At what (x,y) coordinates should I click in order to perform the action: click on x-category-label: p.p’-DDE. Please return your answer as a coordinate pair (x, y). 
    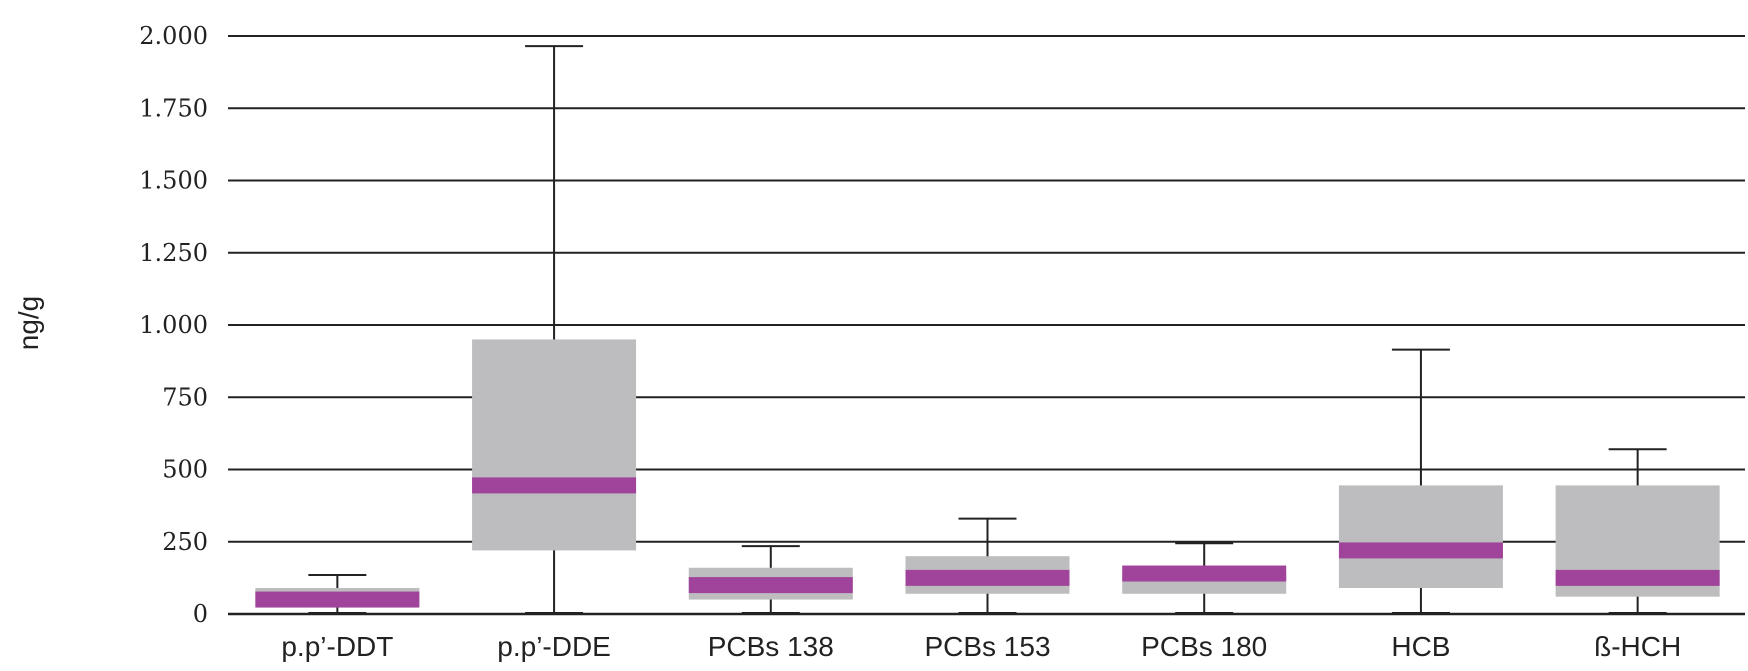
    Looking at the image, I should click on (554, 646).